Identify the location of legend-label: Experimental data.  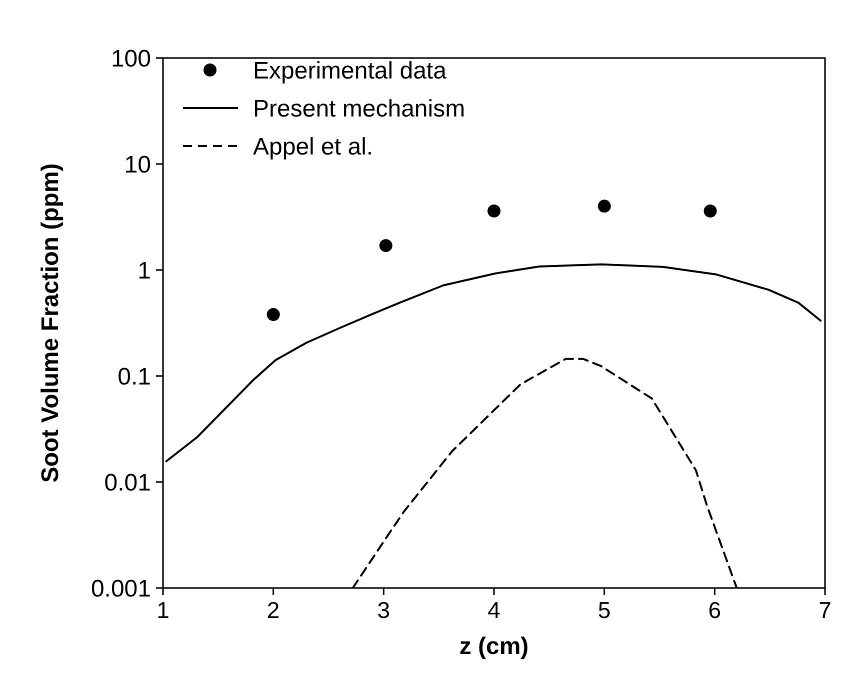
(350, 70).